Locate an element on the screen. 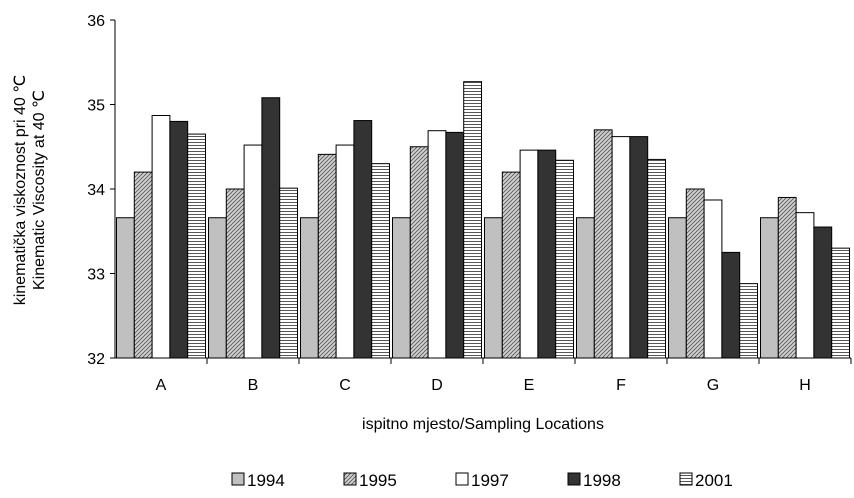 This screenshot has width=854, height=498. bar-C-2001 is located at coordinates (381, 261).